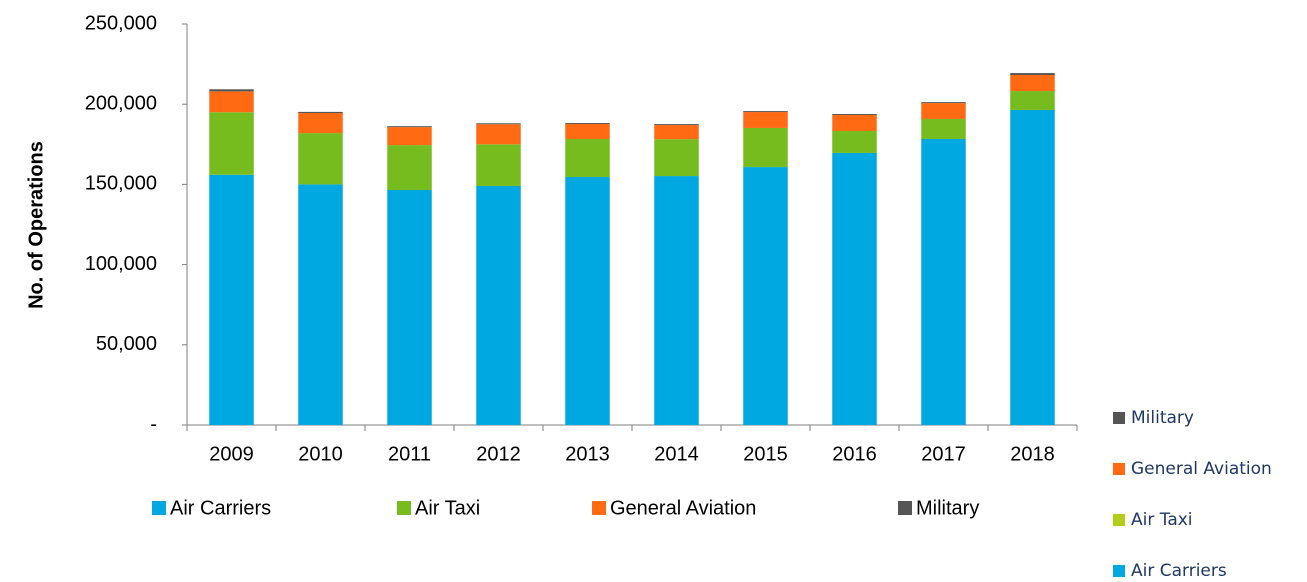  What do you see at coordinates (676, 454) in the screenshot?
I see `x-tick-label: 2014` at bounding box center [676, 454].